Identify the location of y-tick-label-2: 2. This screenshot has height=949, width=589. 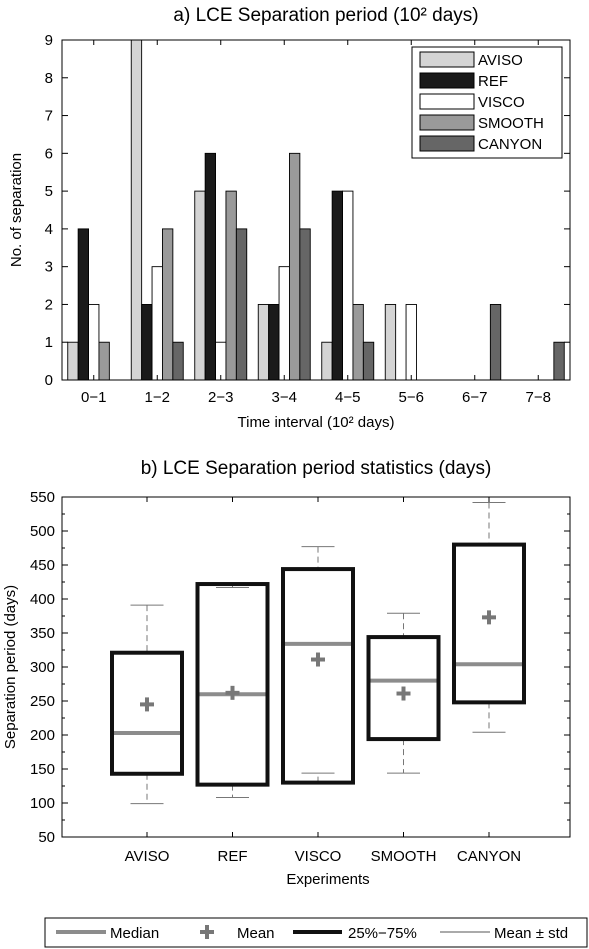
(49, 304).